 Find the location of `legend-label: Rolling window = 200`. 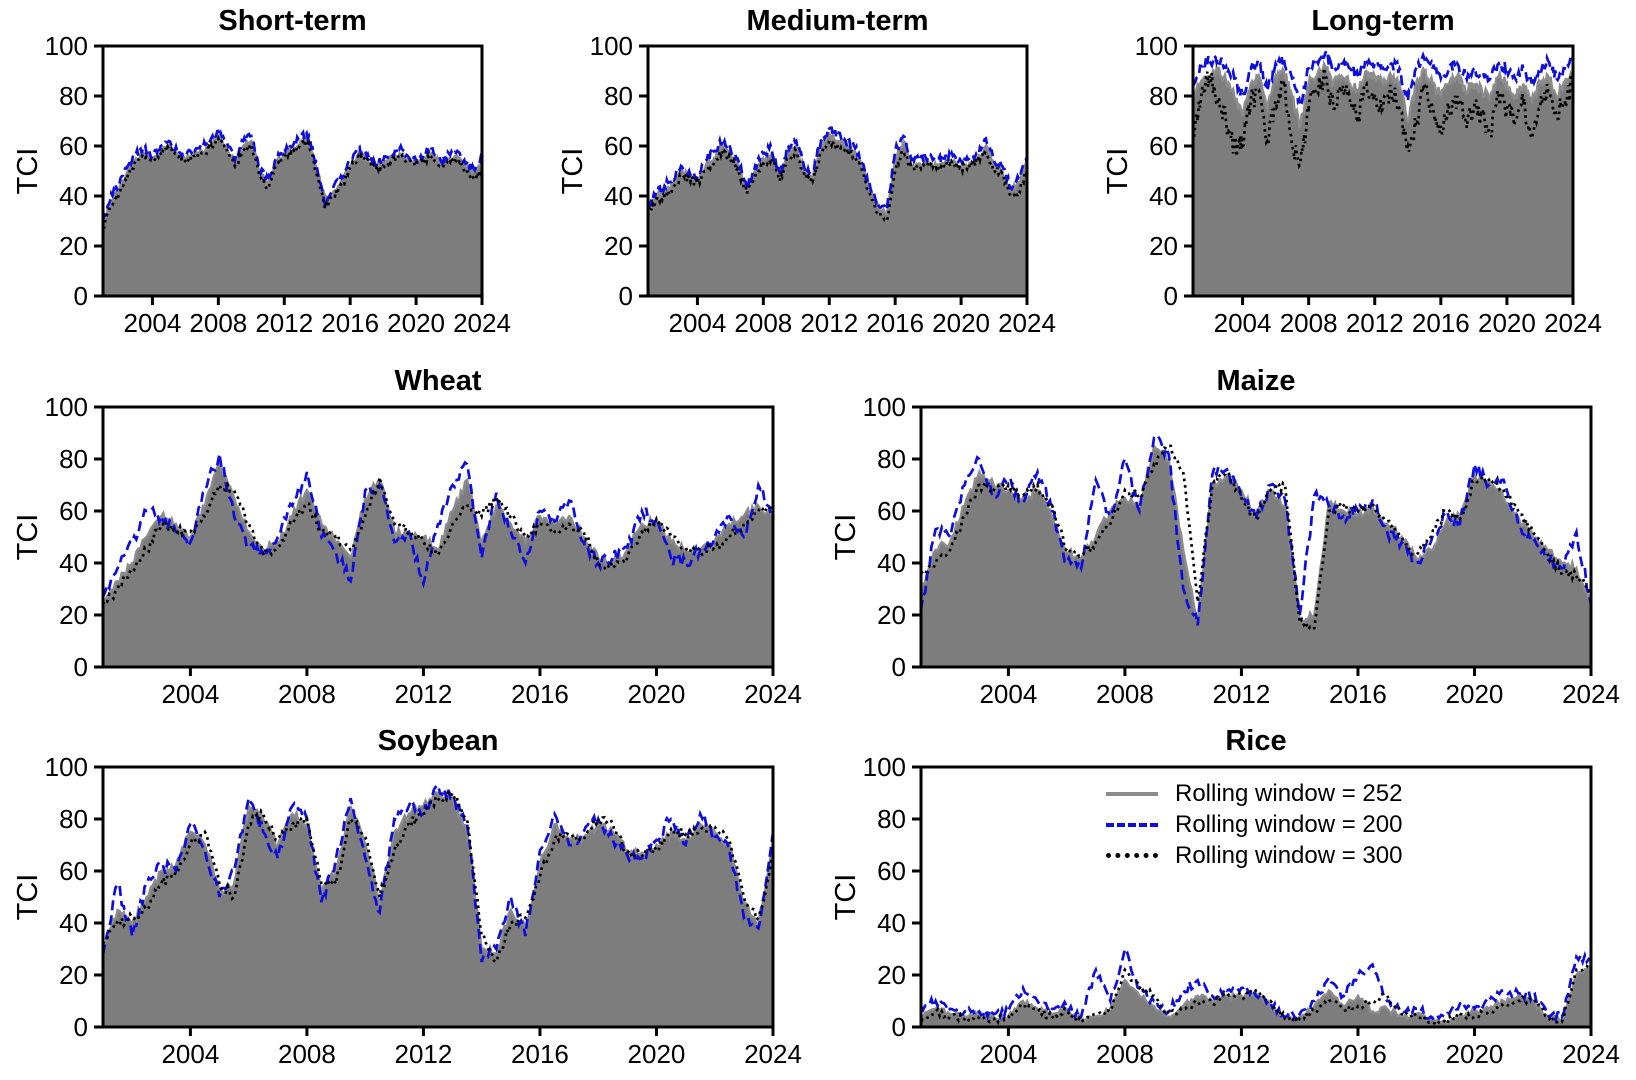

legend-label: Rolling window = 200 is located at coordinates (1289, 824).